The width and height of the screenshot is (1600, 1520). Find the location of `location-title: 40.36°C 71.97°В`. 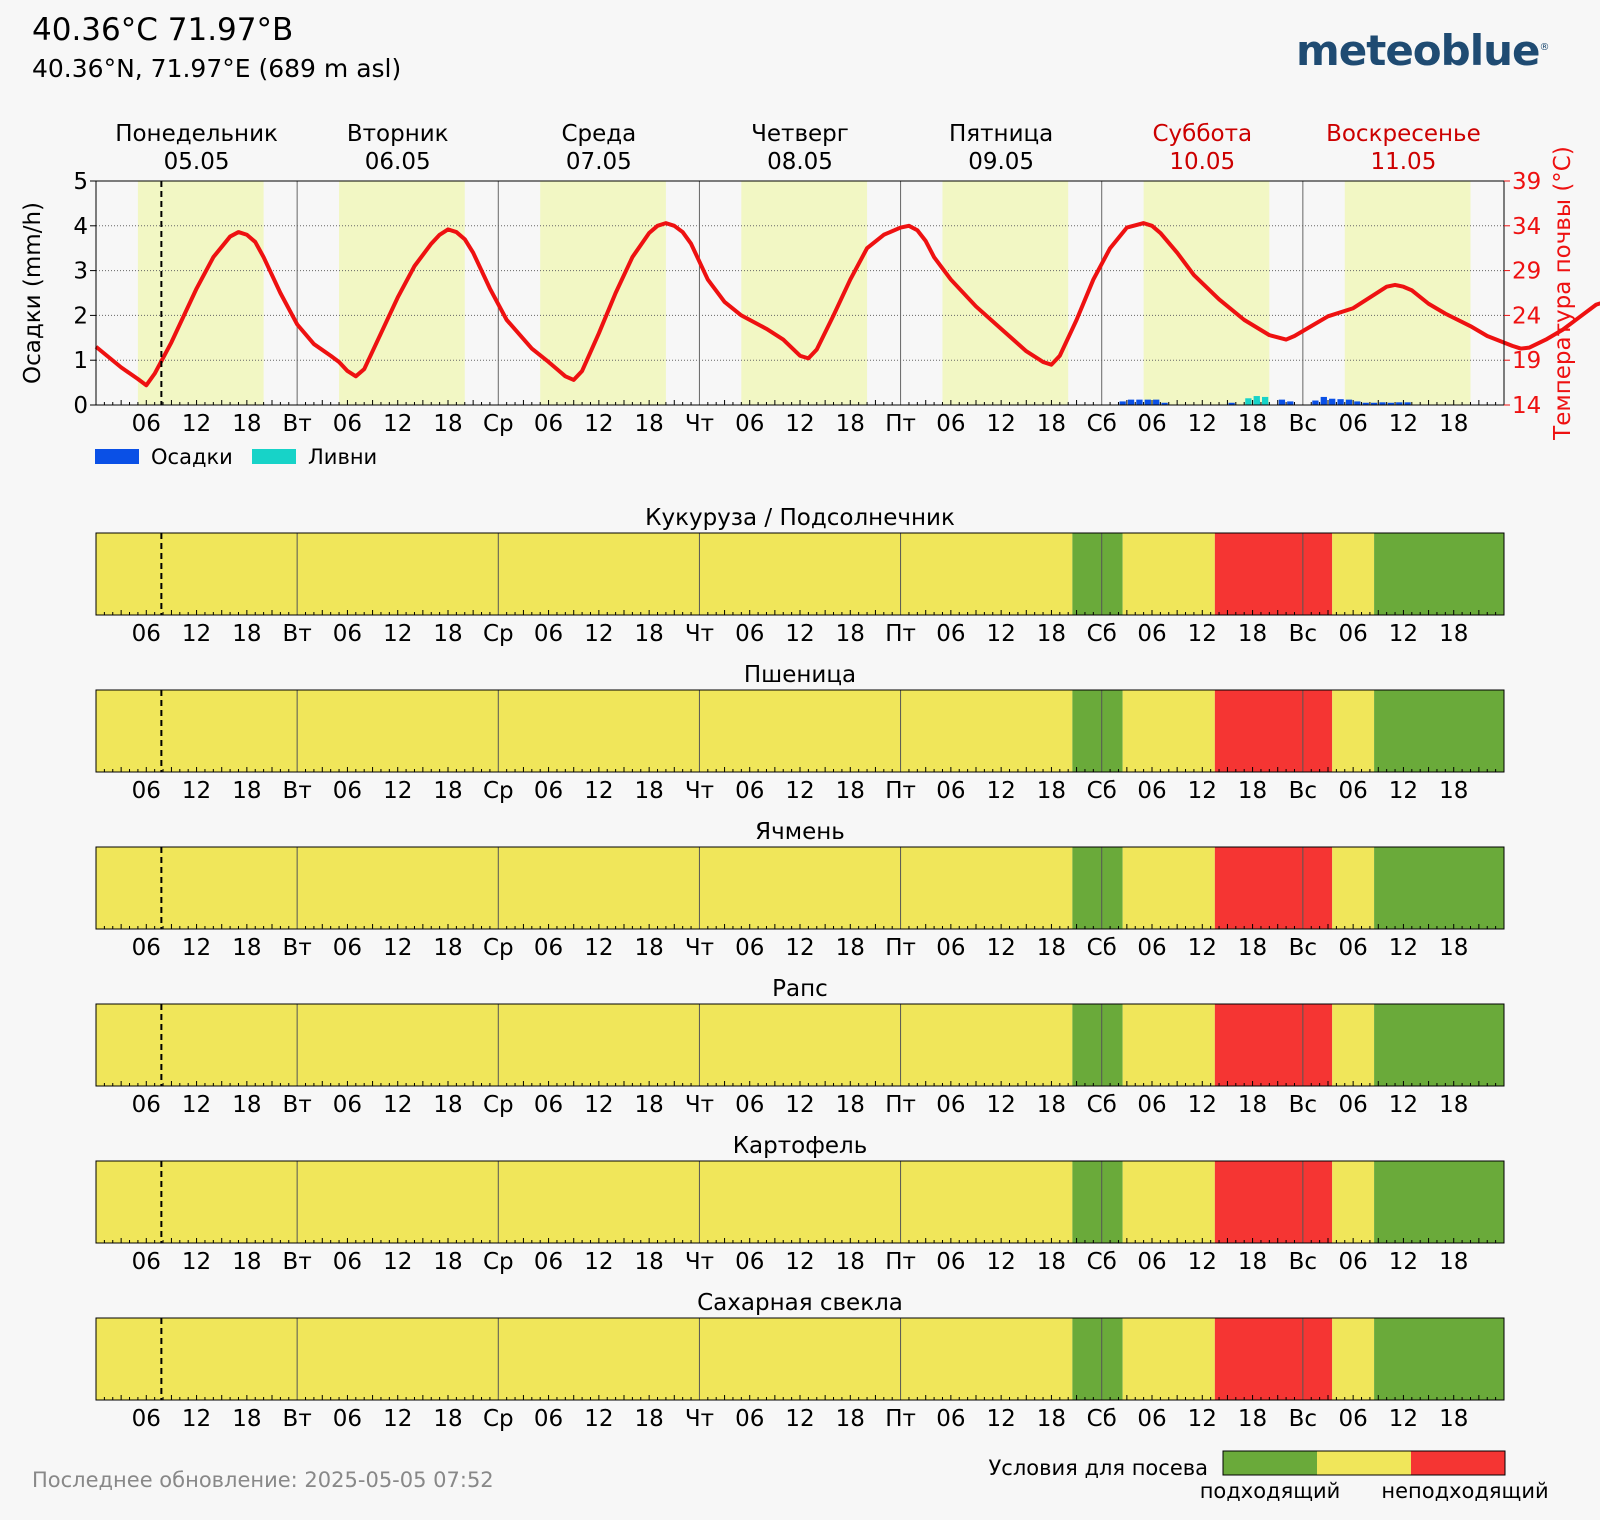

location-title: 40.36°C 71.97°В is located at coordinates (163, 30).